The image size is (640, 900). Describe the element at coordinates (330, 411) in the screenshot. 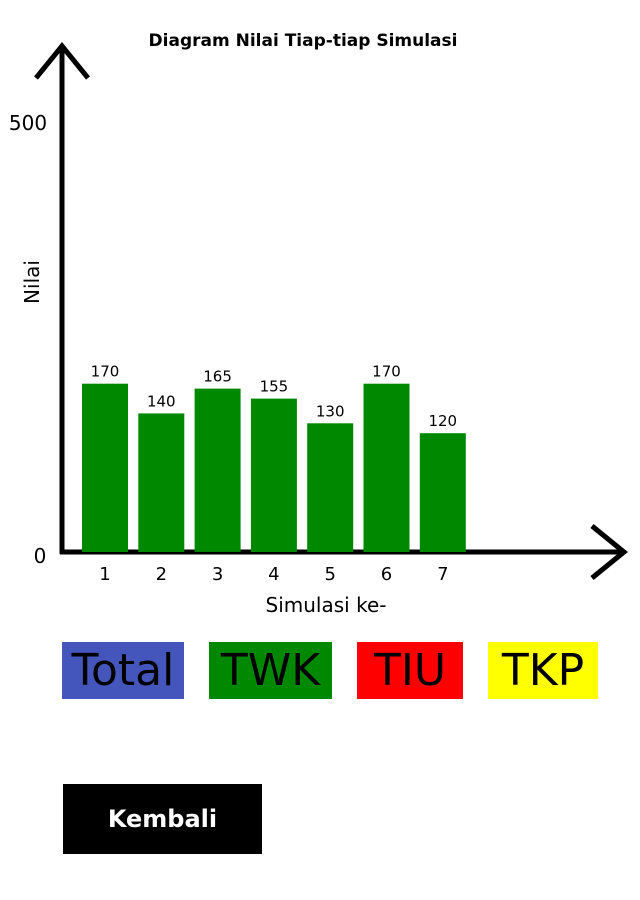

I see `bar-value-label: 130` at that location.